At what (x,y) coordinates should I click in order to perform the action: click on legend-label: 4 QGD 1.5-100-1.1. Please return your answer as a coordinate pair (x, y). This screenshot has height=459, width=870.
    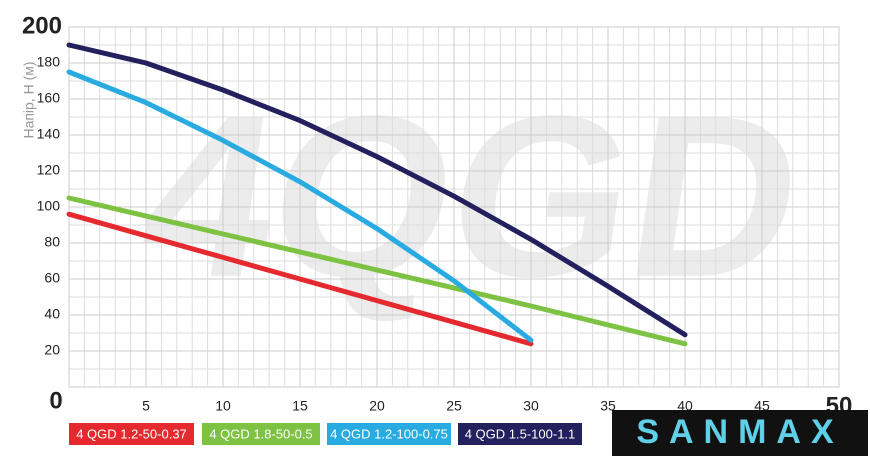
    Looking at the image, I should click on (520, 433).